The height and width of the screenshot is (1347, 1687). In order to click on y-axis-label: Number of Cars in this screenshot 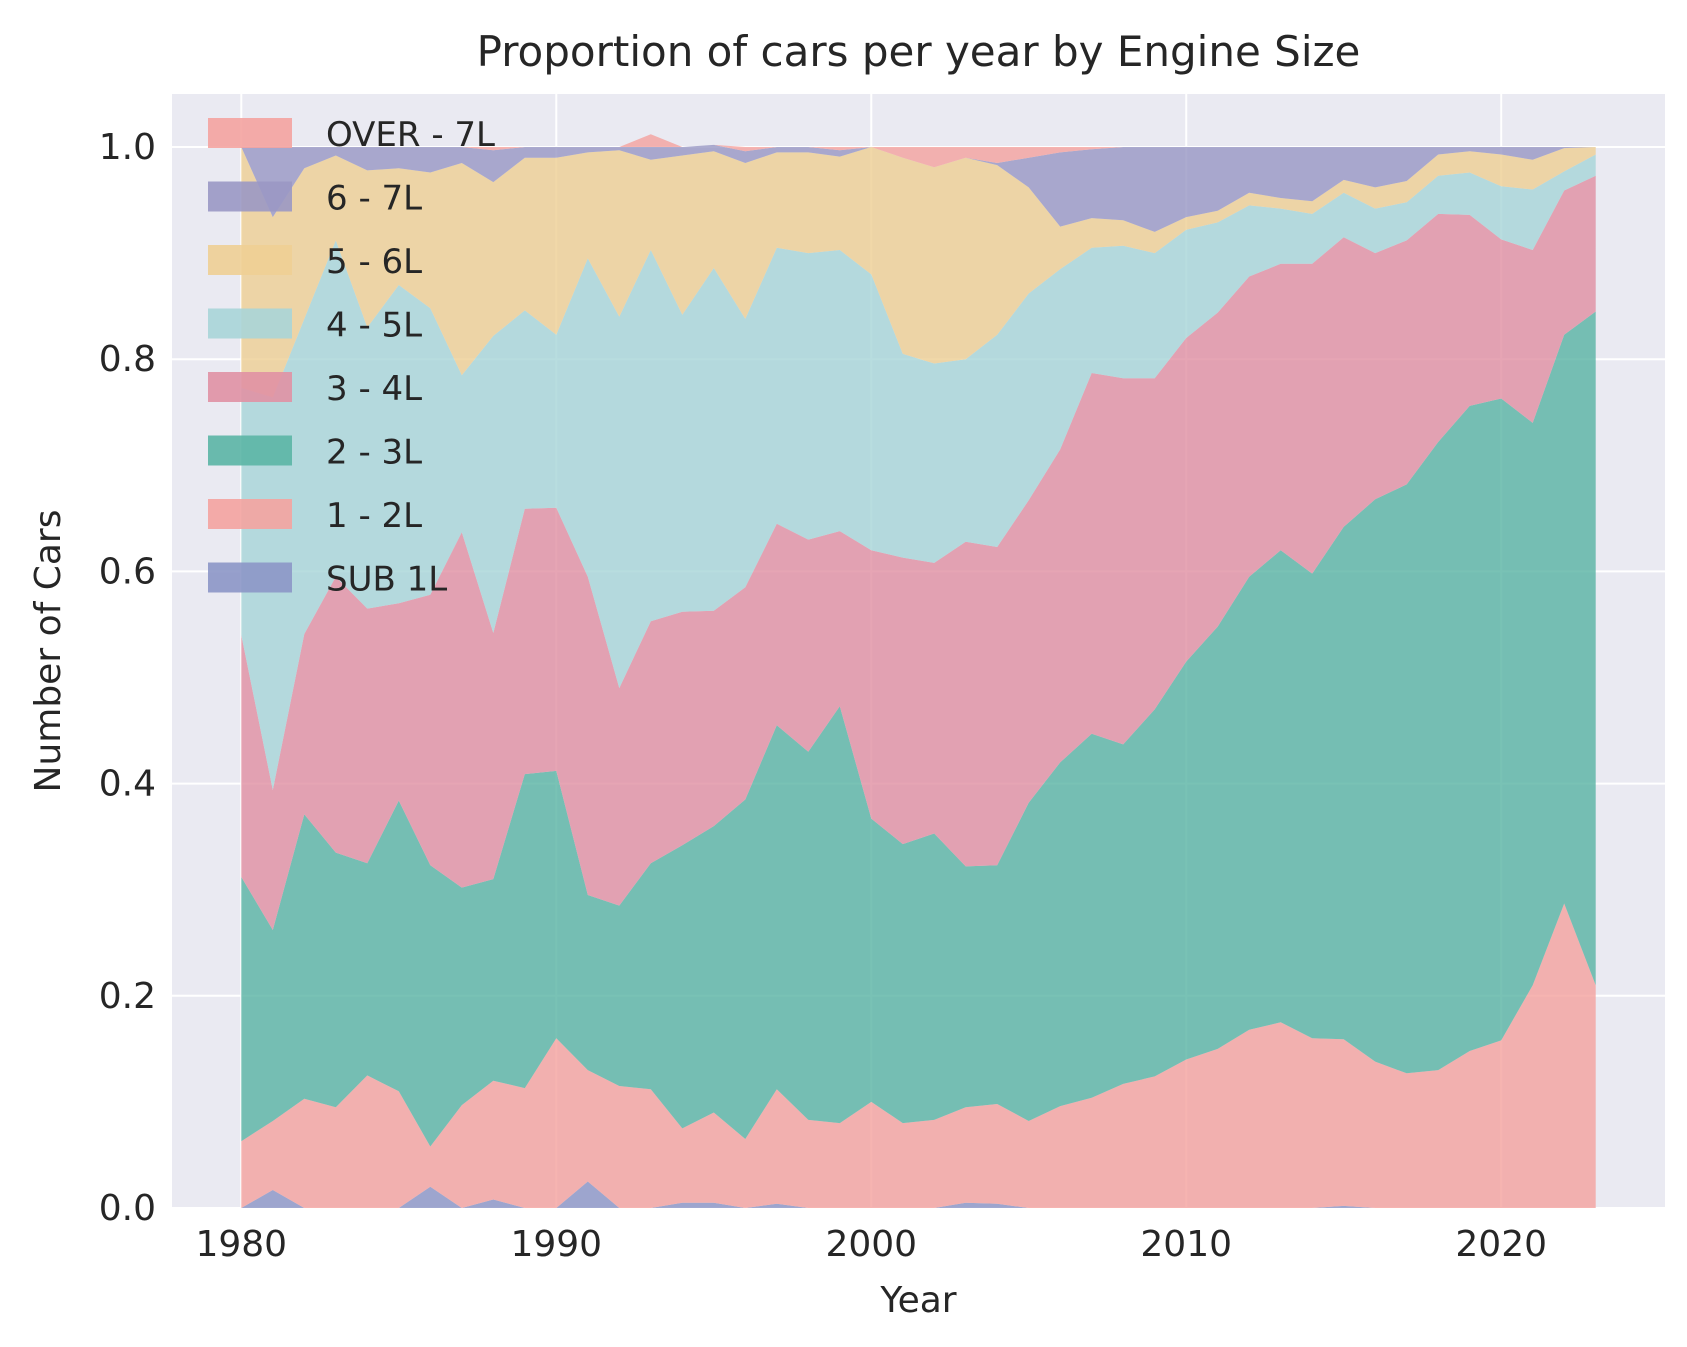, I will do `click(48, 651)`.